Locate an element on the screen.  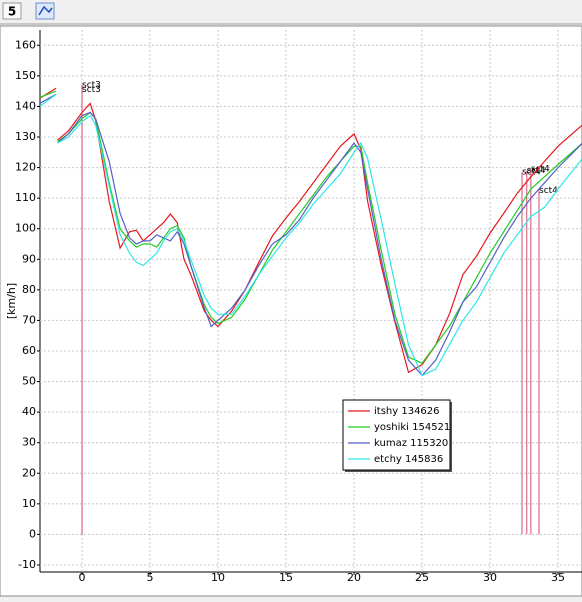
chart-icon is located at coordinates (45, 10).